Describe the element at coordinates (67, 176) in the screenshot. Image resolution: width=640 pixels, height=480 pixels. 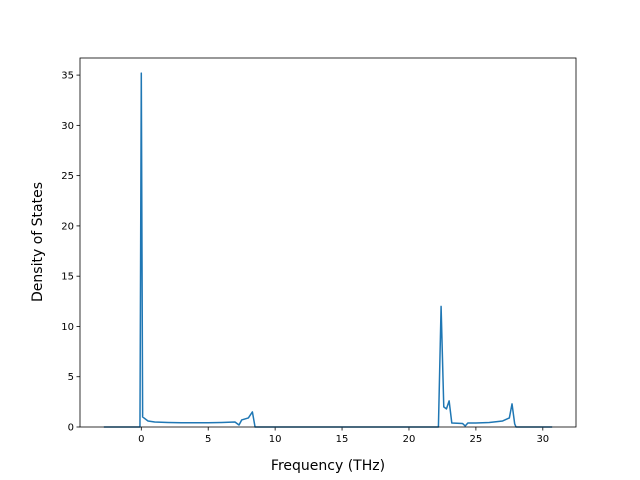
I see `y-tick-label: 25` at that location.